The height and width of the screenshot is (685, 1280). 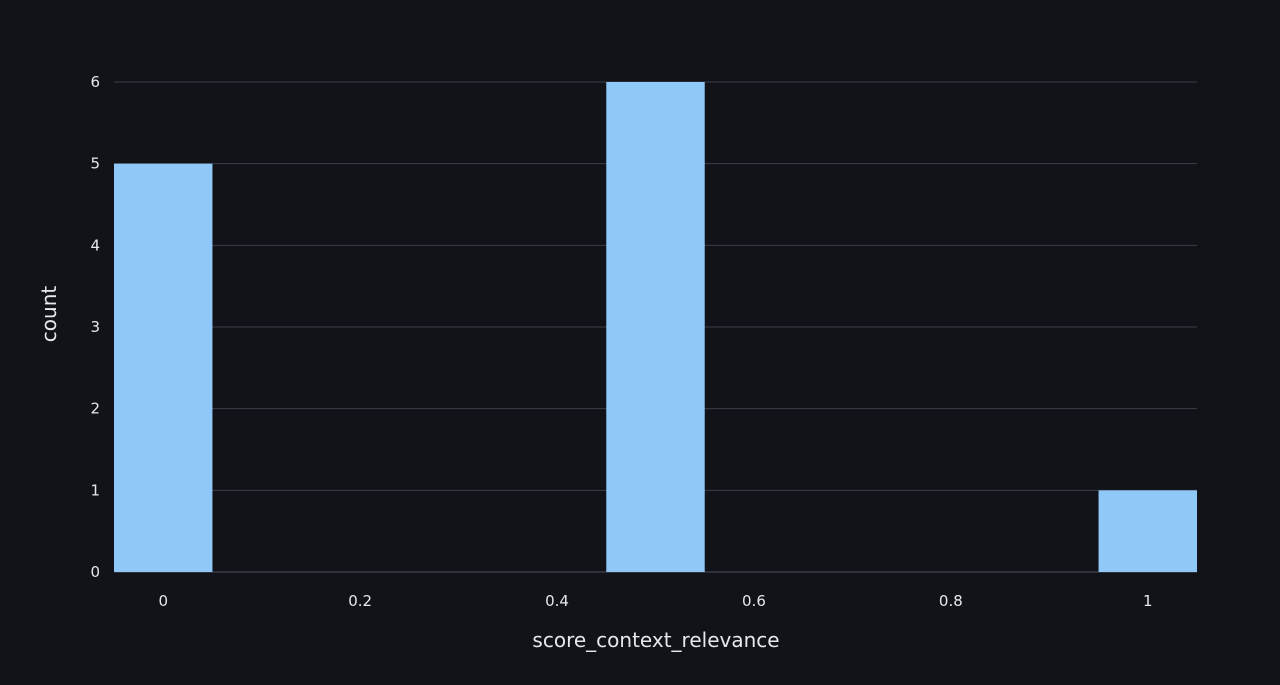 What do you see at coordinates (557, 601) in the screenshot?
I see `x-tick-label: 0.4` at bounding box center [557, 601].